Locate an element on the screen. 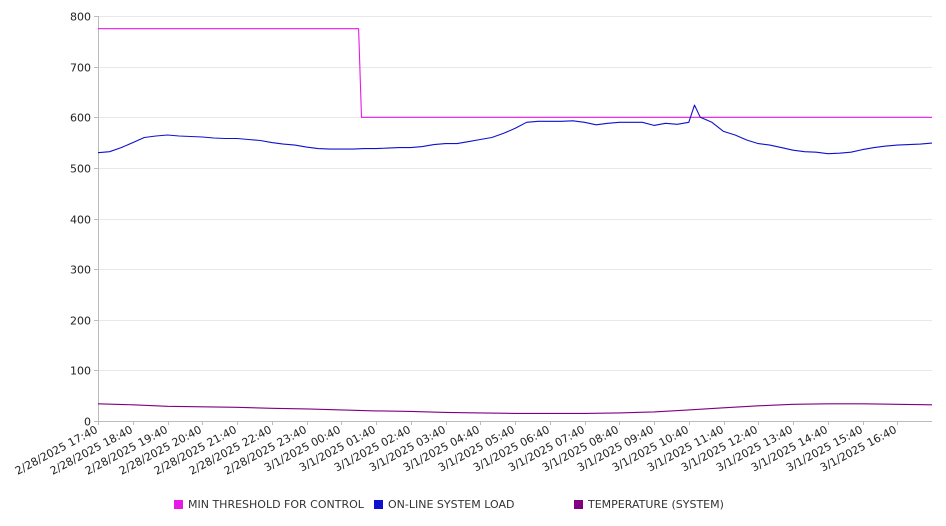 The width and height of the screenshot is (946, 526). legend-item-system-load: ON-LINE SYSTEM LOAD is located at coordinates (444, 505).